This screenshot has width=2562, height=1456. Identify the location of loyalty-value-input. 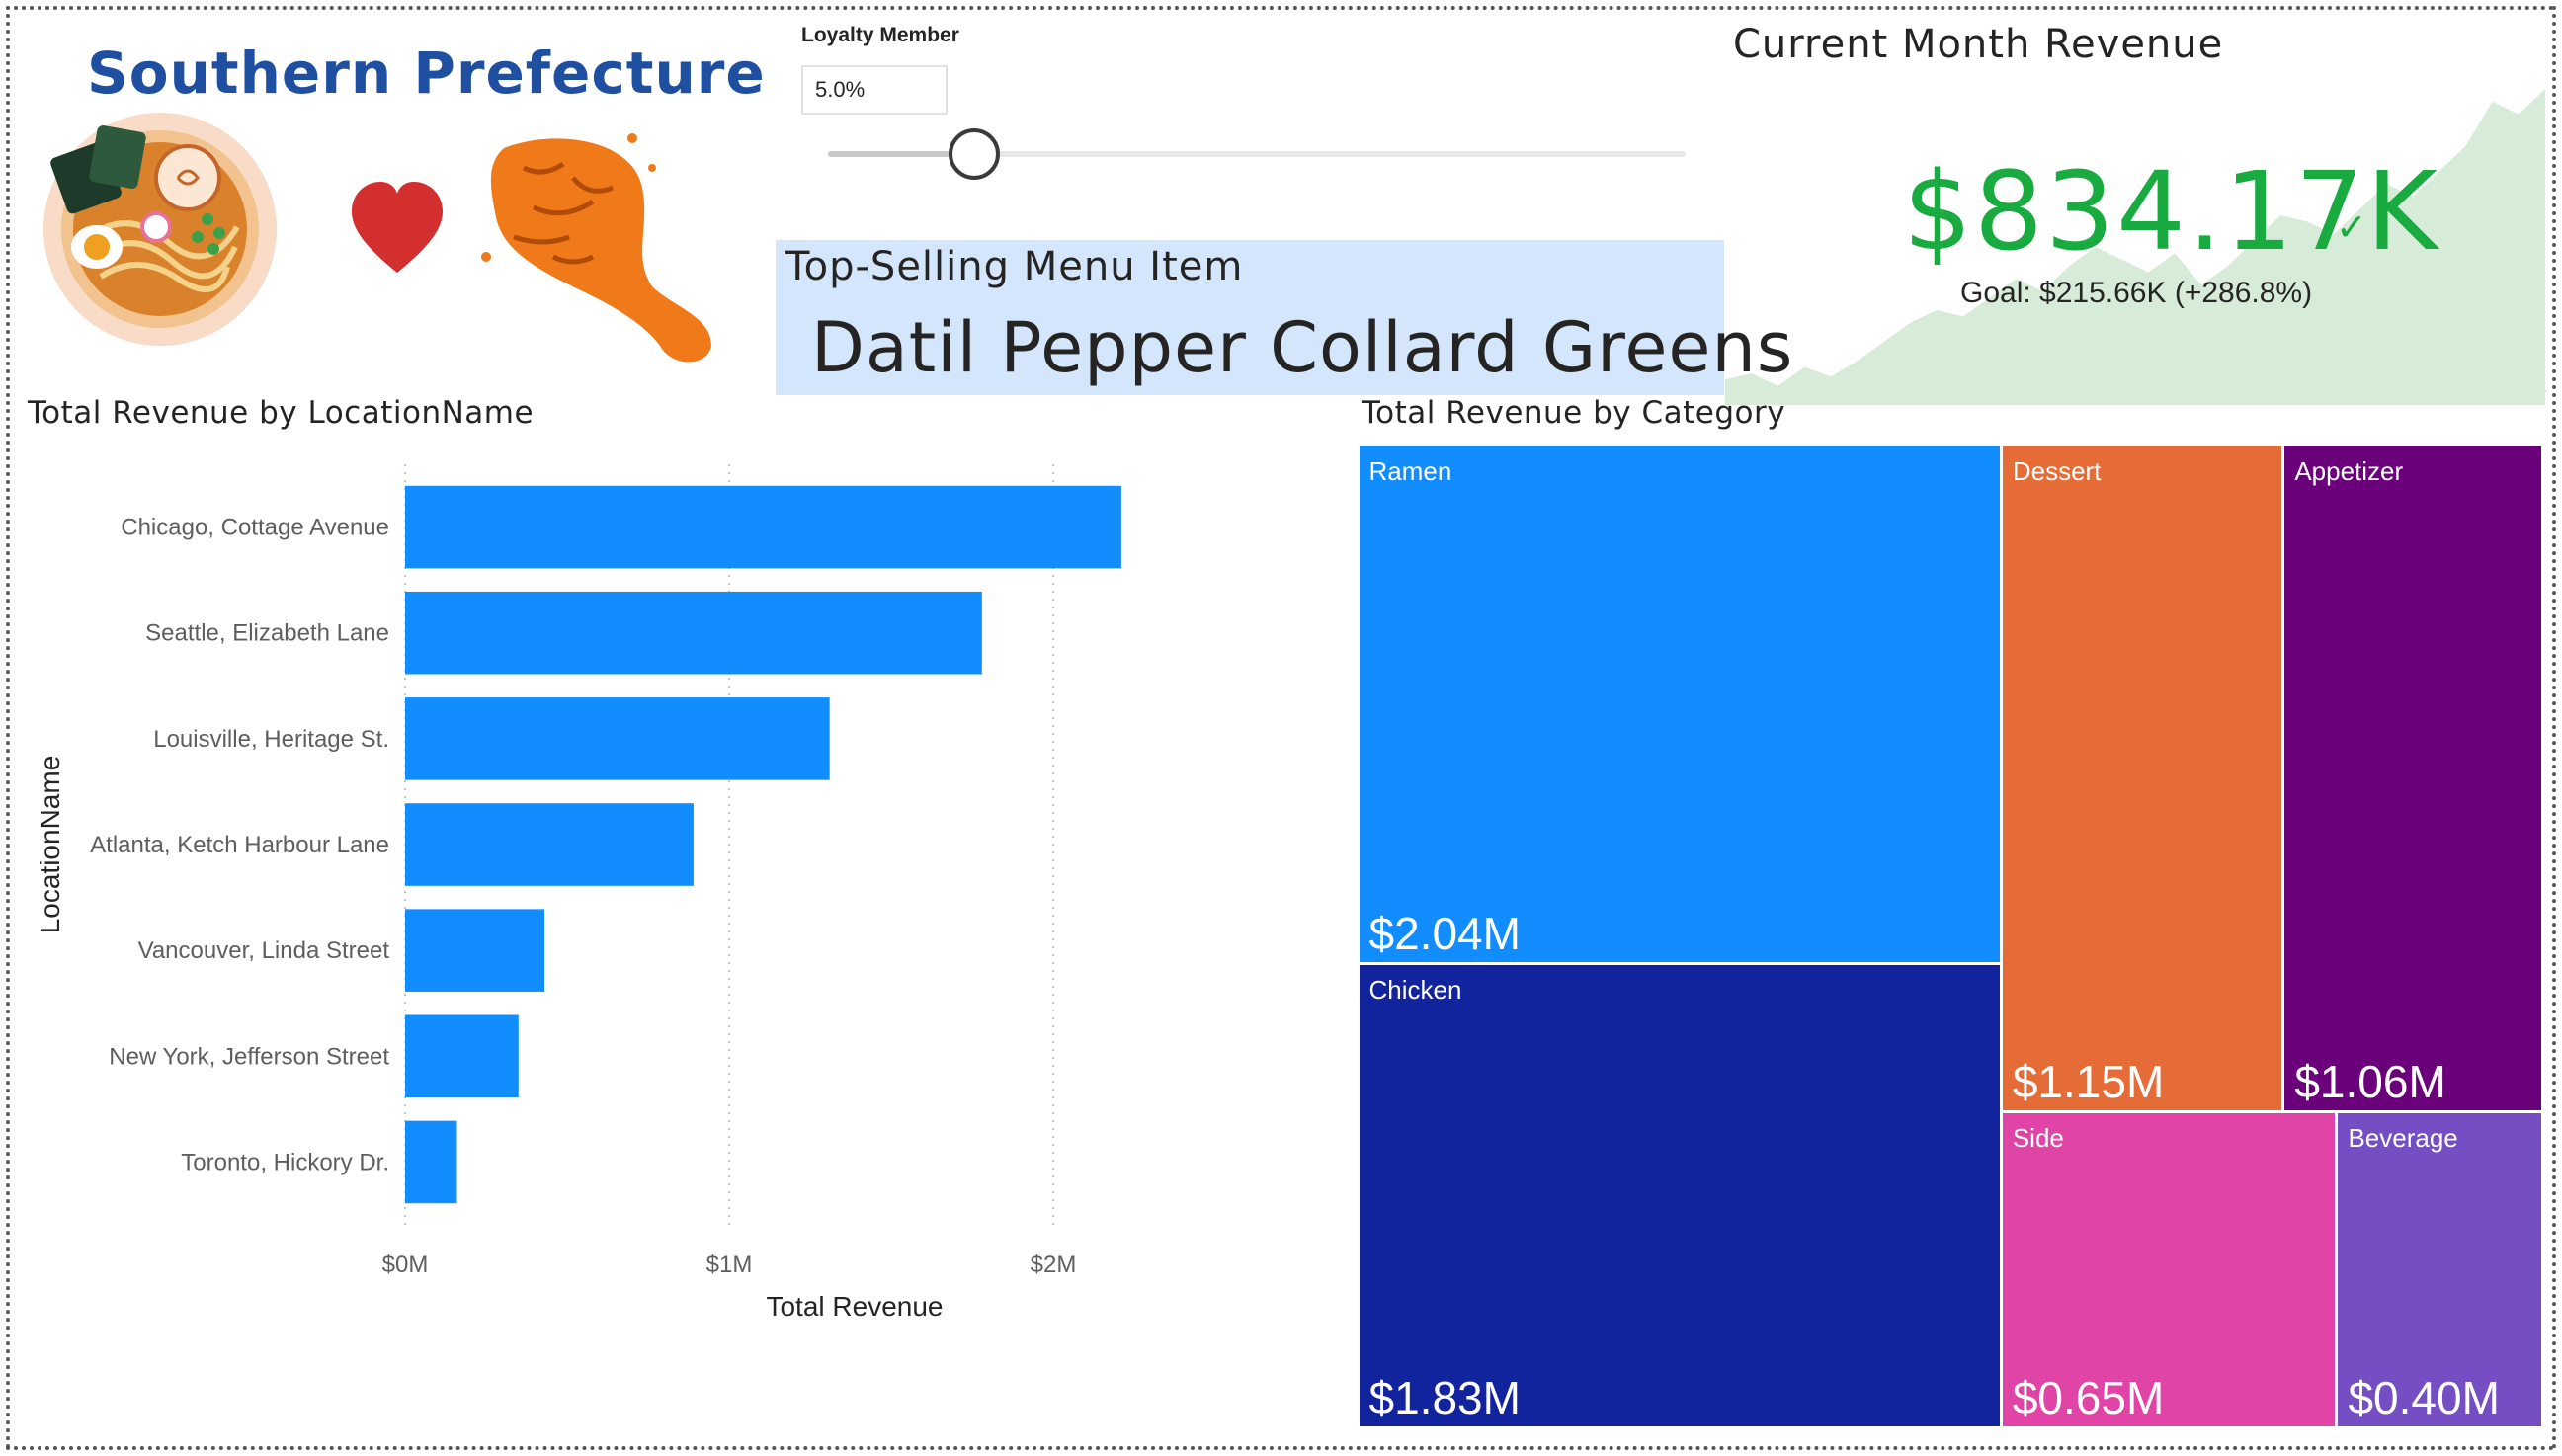
(874, 90).